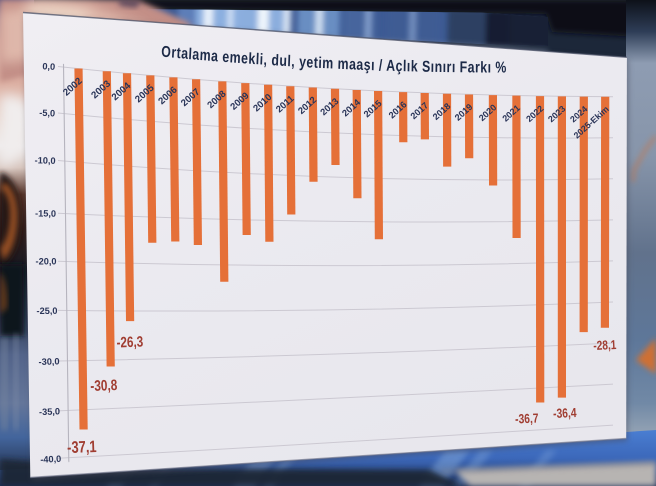 This screenshot has width=656, height=486. Describe the element at coordinates (47, 113) in the screenshot. I see `svg-text: -5,0` at that location.